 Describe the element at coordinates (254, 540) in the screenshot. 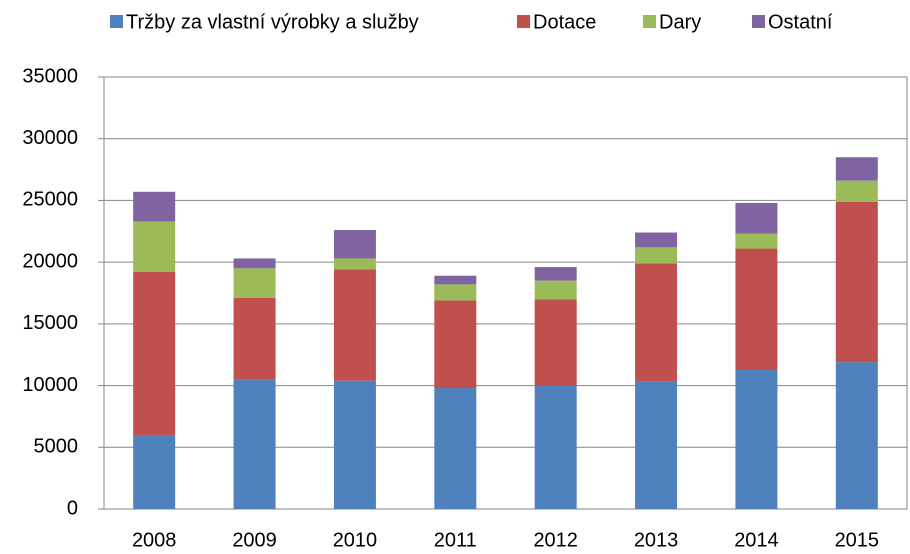

I see `x-tick-label: 2009` at that location.